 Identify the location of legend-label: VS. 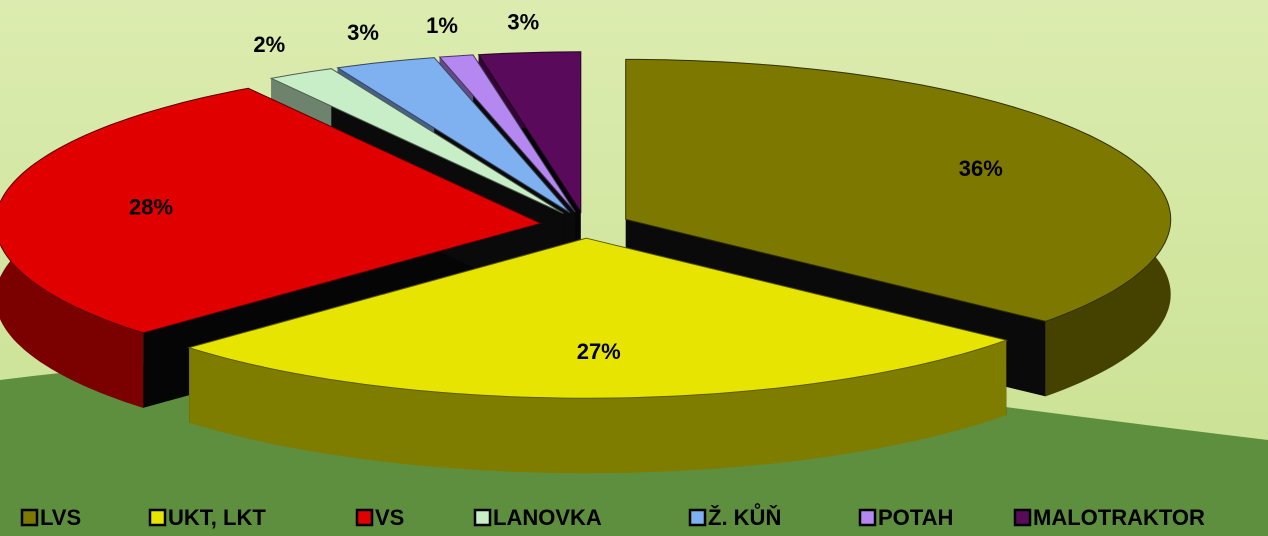
(389, 517).